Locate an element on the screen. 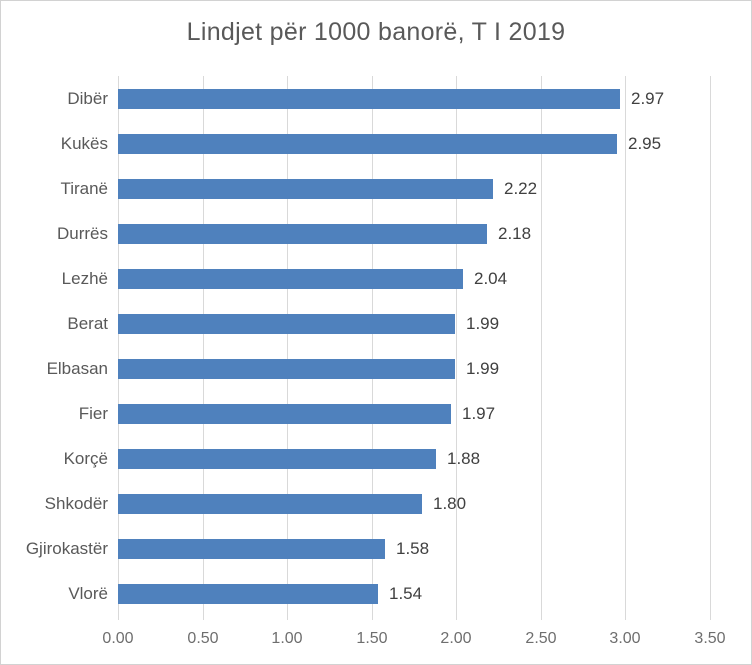 Image resolution: width=752 pixels, height=665 pixels. category-label: Elbasan is located at coordinates (77, 368).